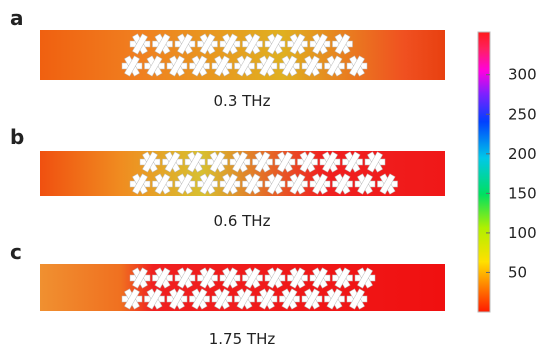 This screenshot has width=550, height=361. I want to click on caption: 1.75 THz, so click(242, 339).